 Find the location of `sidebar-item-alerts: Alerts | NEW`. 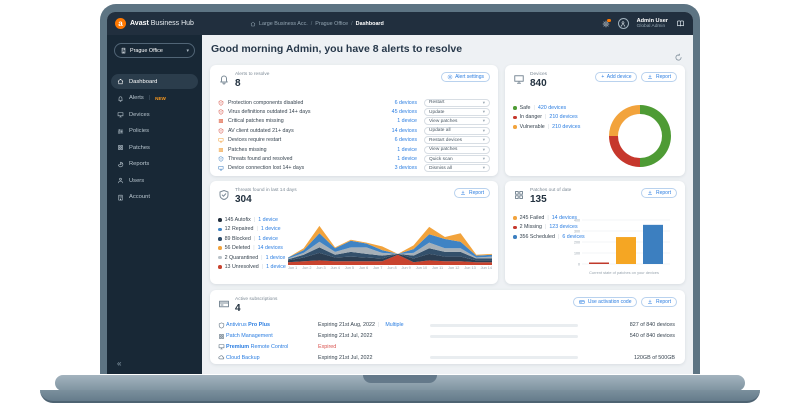

sidebar-item-alerts: Alerts | NEW is located at coordinates (154, 98).